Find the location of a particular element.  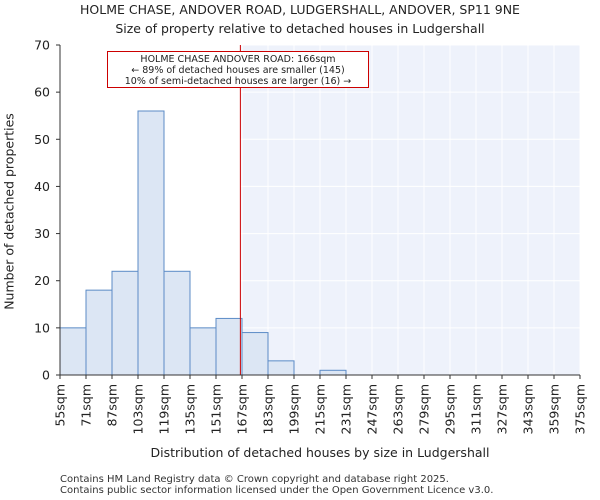

x-tick-label: 183sqm is located at coordinates (268, 409).